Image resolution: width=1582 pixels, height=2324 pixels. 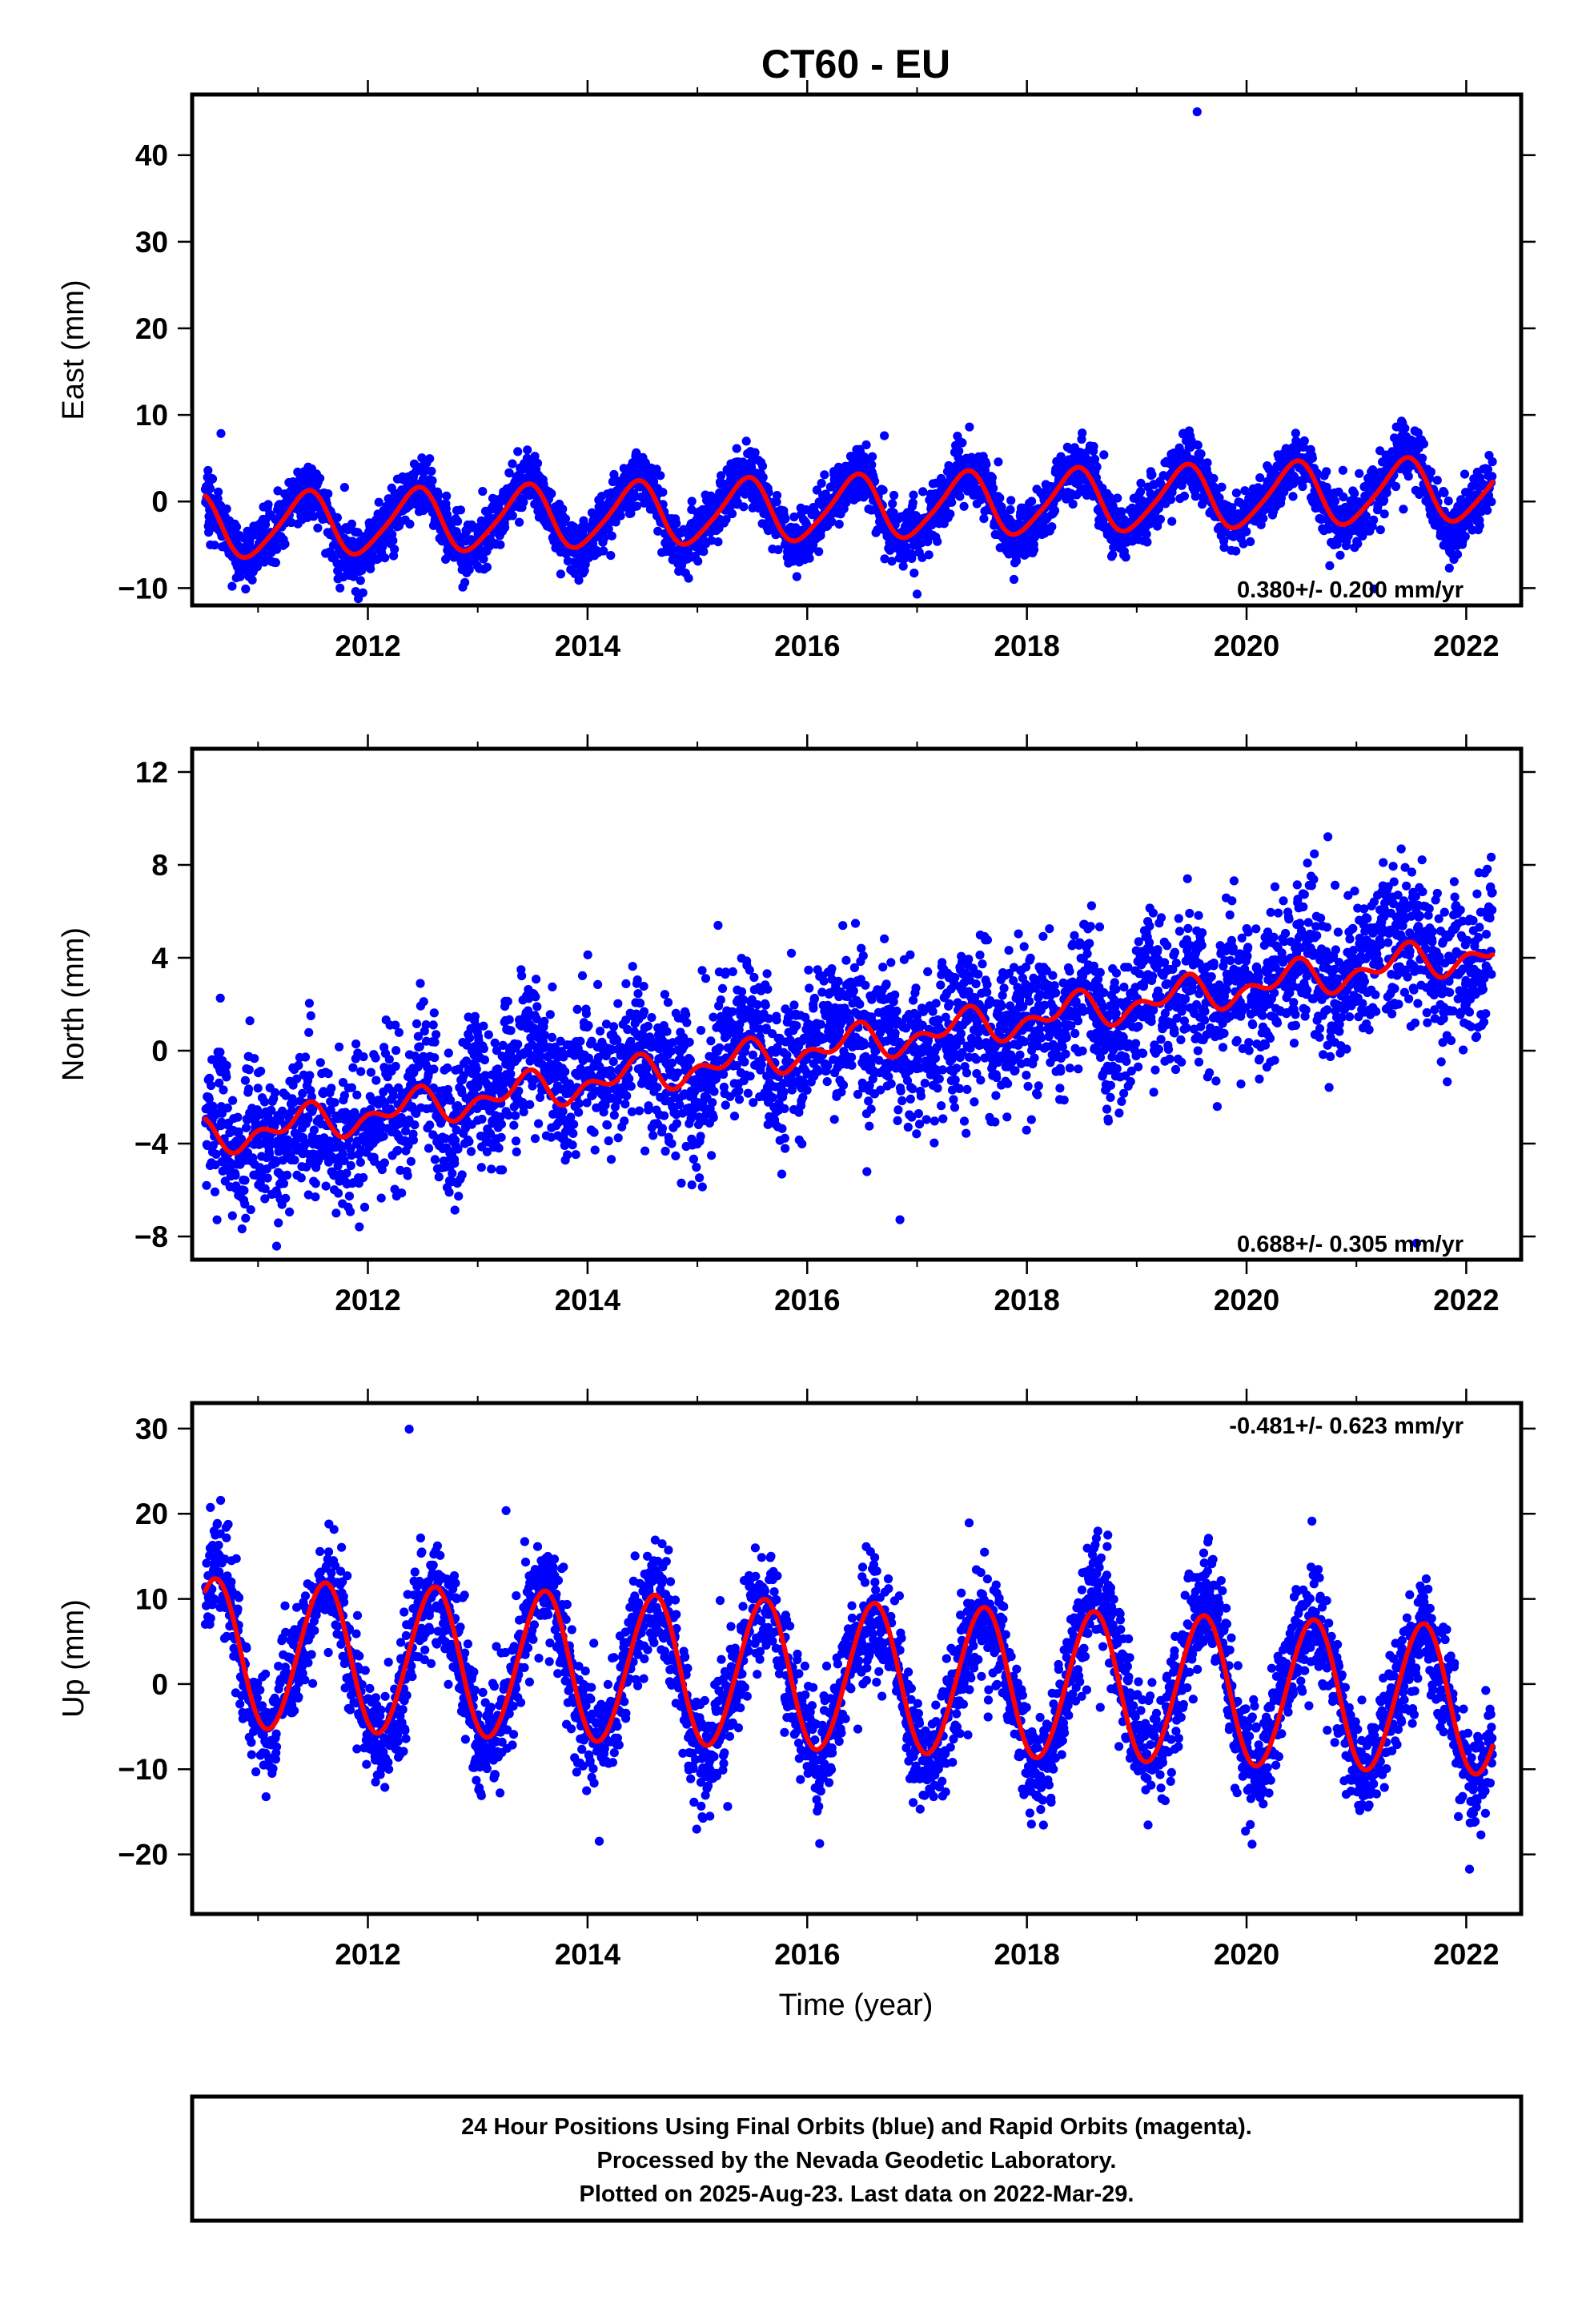 I want to click on y-tick-label: −8, so click(x=151, y=1236).